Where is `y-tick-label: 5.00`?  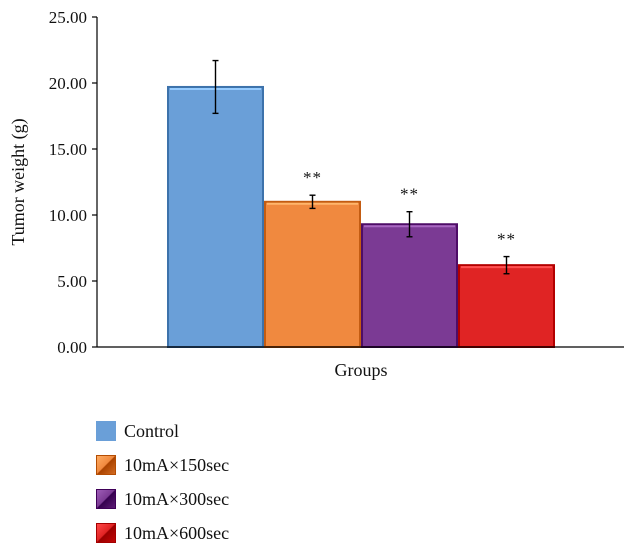 y-tick-label: 5.00 is located at coordinates (72, 281).